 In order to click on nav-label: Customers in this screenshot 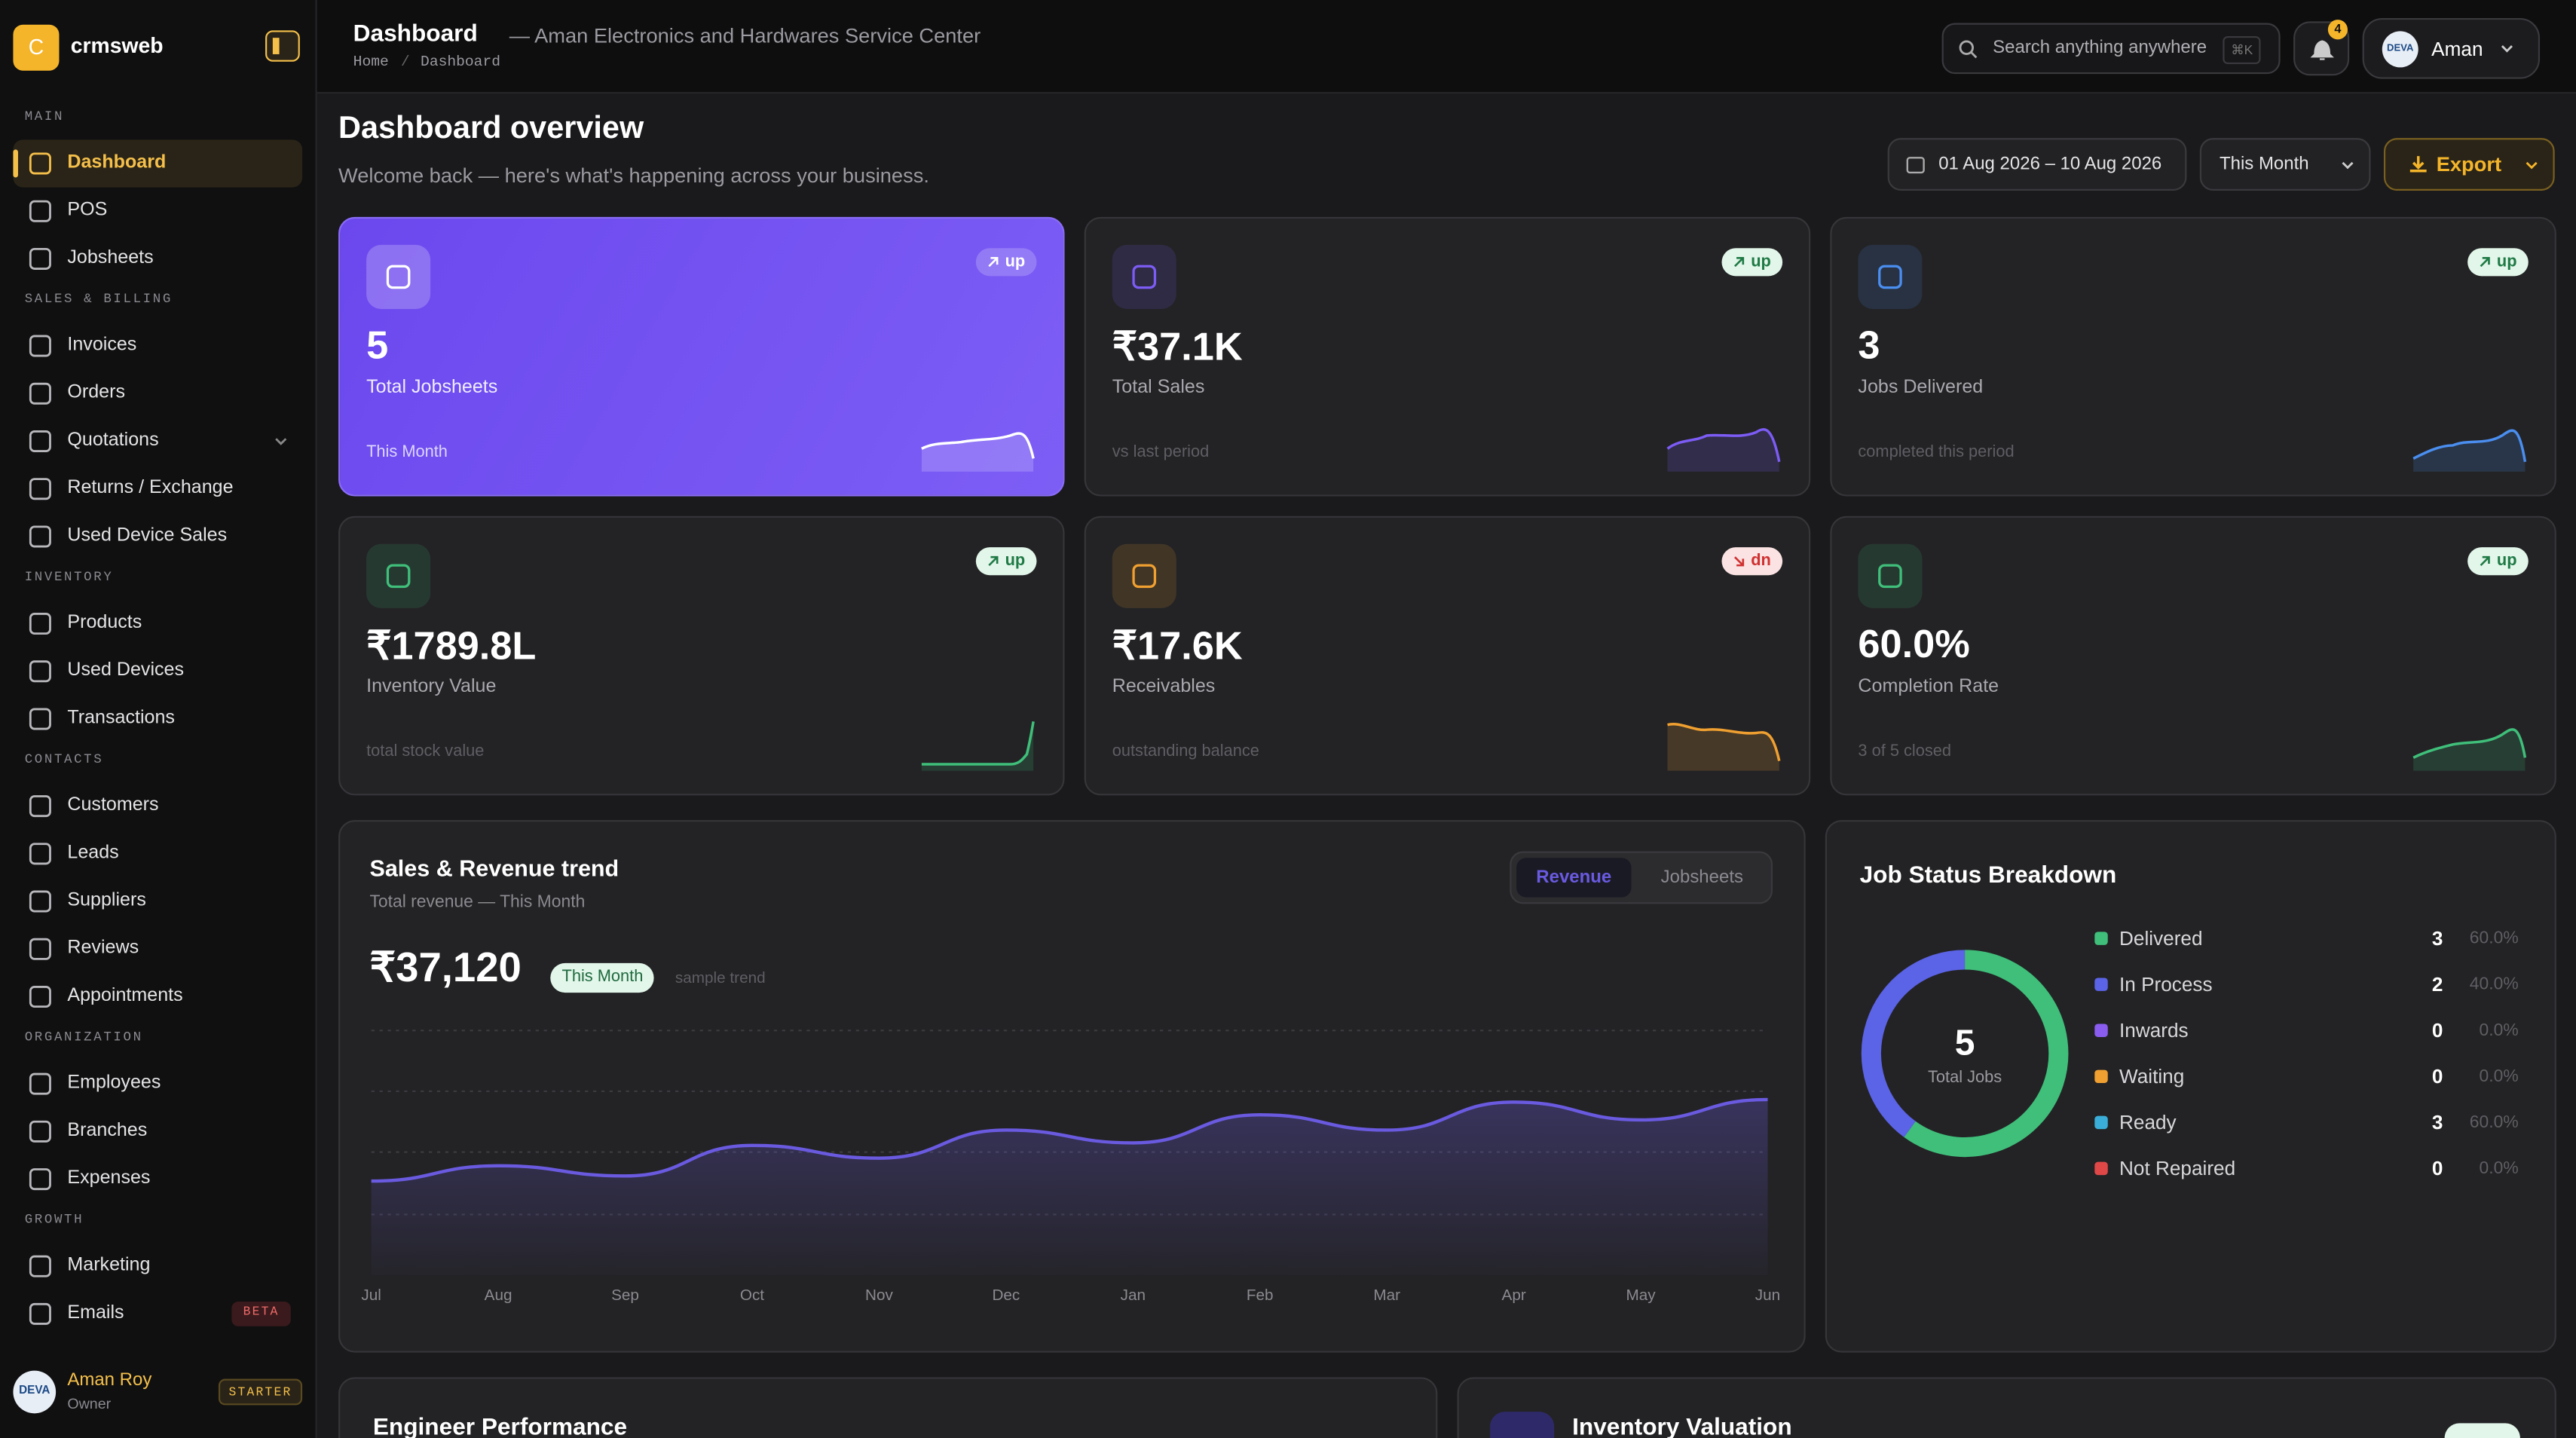, I will do `click(113, 805)`.